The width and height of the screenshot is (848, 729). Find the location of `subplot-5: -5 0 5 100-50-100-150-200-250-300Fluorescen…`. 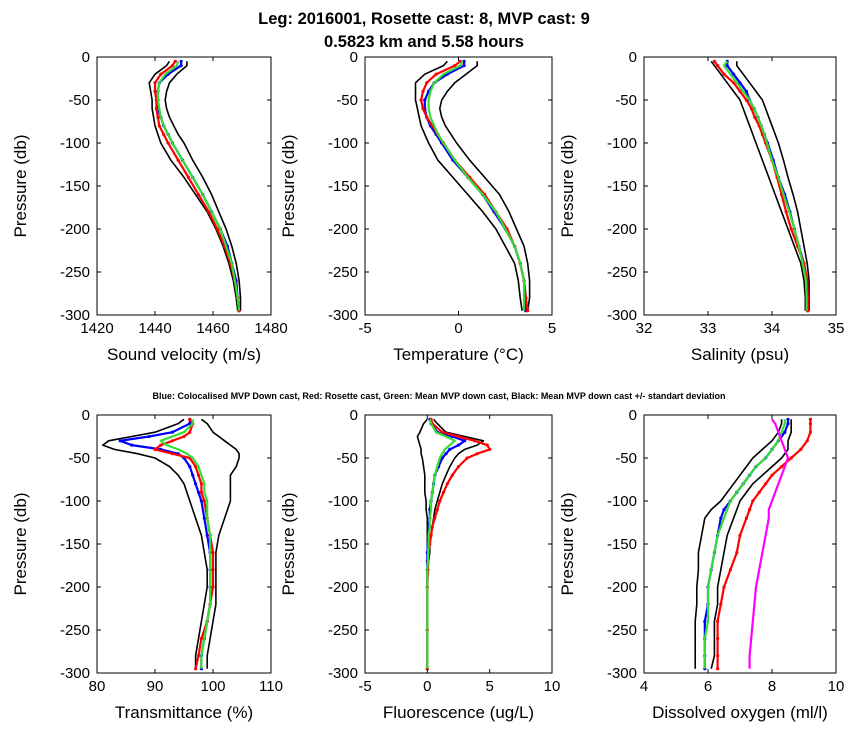

subplot-5: -5 0 5 100-50-100-150-200-250-300Fluorescen… is located at coordinates (419, 564).